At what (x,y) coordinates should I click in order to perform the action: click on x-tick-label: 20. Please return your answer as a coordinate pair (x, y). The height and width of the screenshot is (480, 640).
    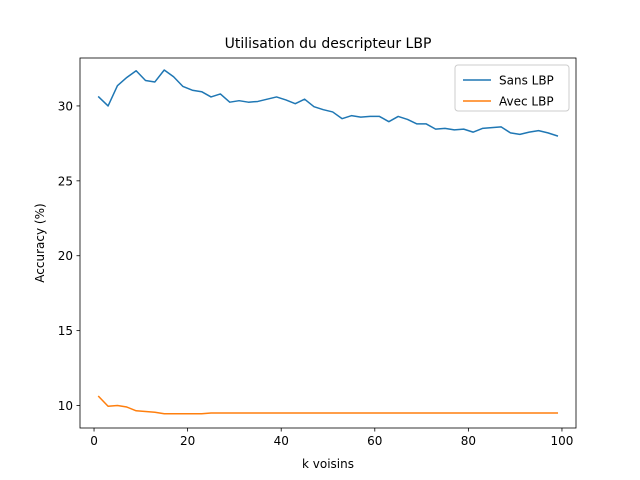
    Looking at the image, I should click on (187, 441).